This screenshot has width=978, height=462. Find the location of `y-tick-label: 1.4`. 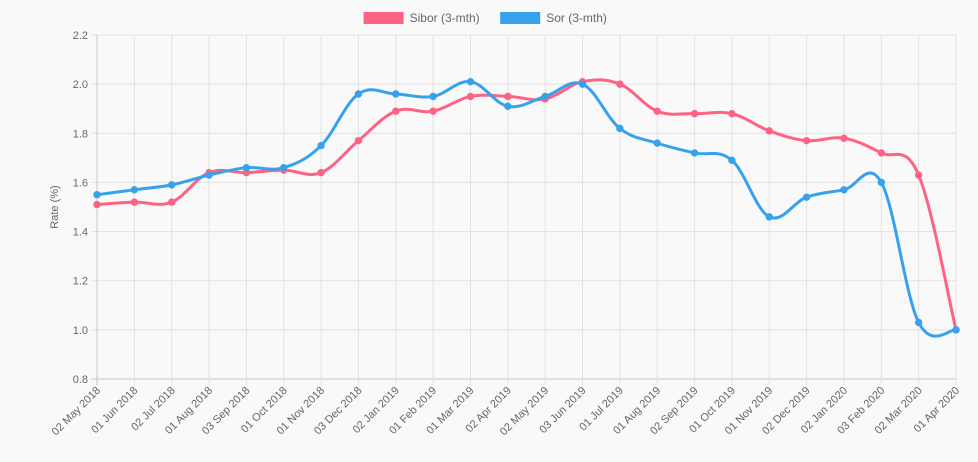

y-tick-label: 1.4 is located at coordinates (80, 233).